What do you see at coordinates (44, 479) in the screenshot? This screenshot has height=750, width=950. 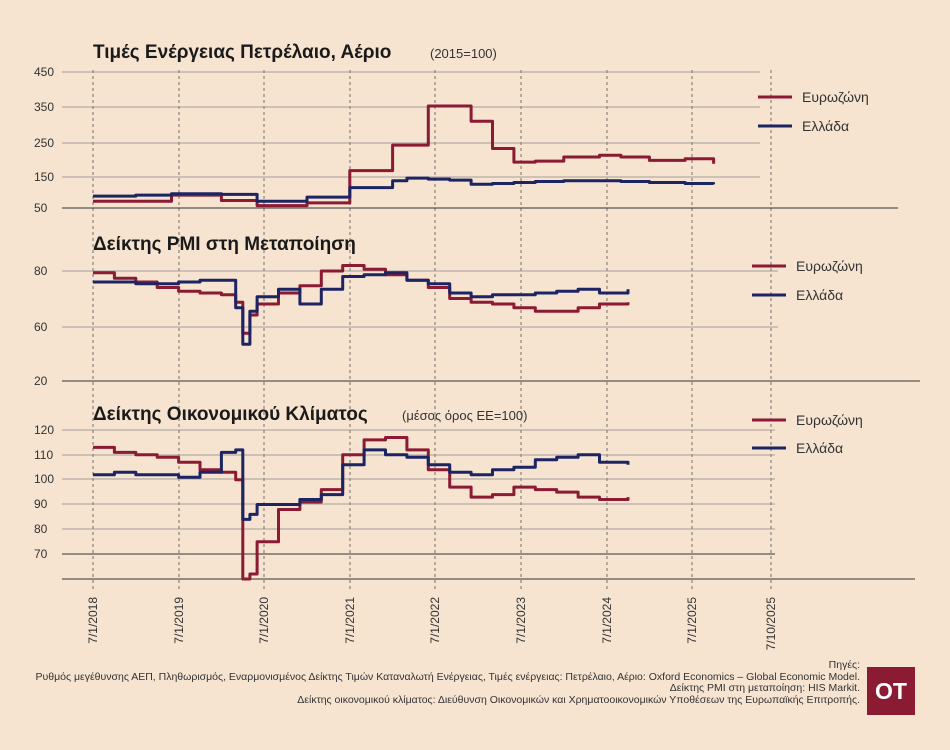 I see `panel-2-ytick-2: 100` at bounding box center [44, 479].